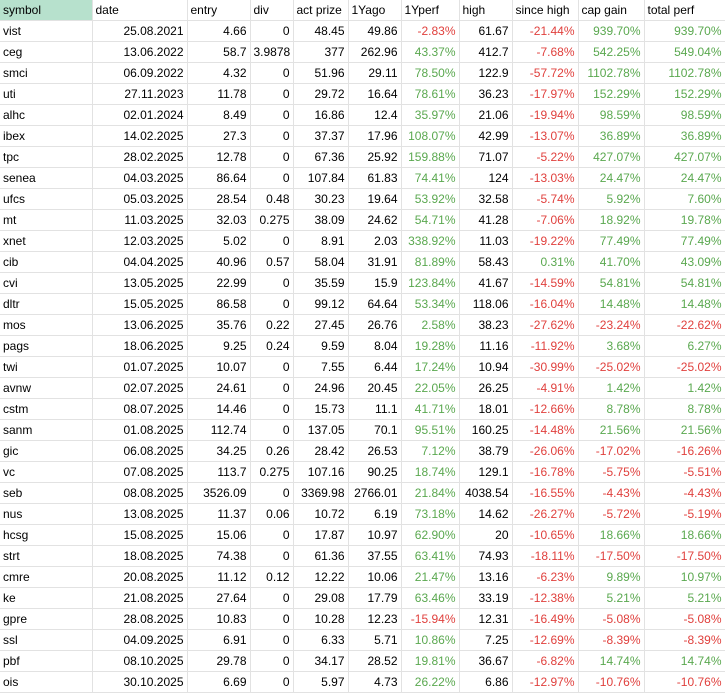  What do you see at coordinates (684, 31) in the screenshot?
I see `cell-total-perf: 939.70%` at bounding box center [684, 31].